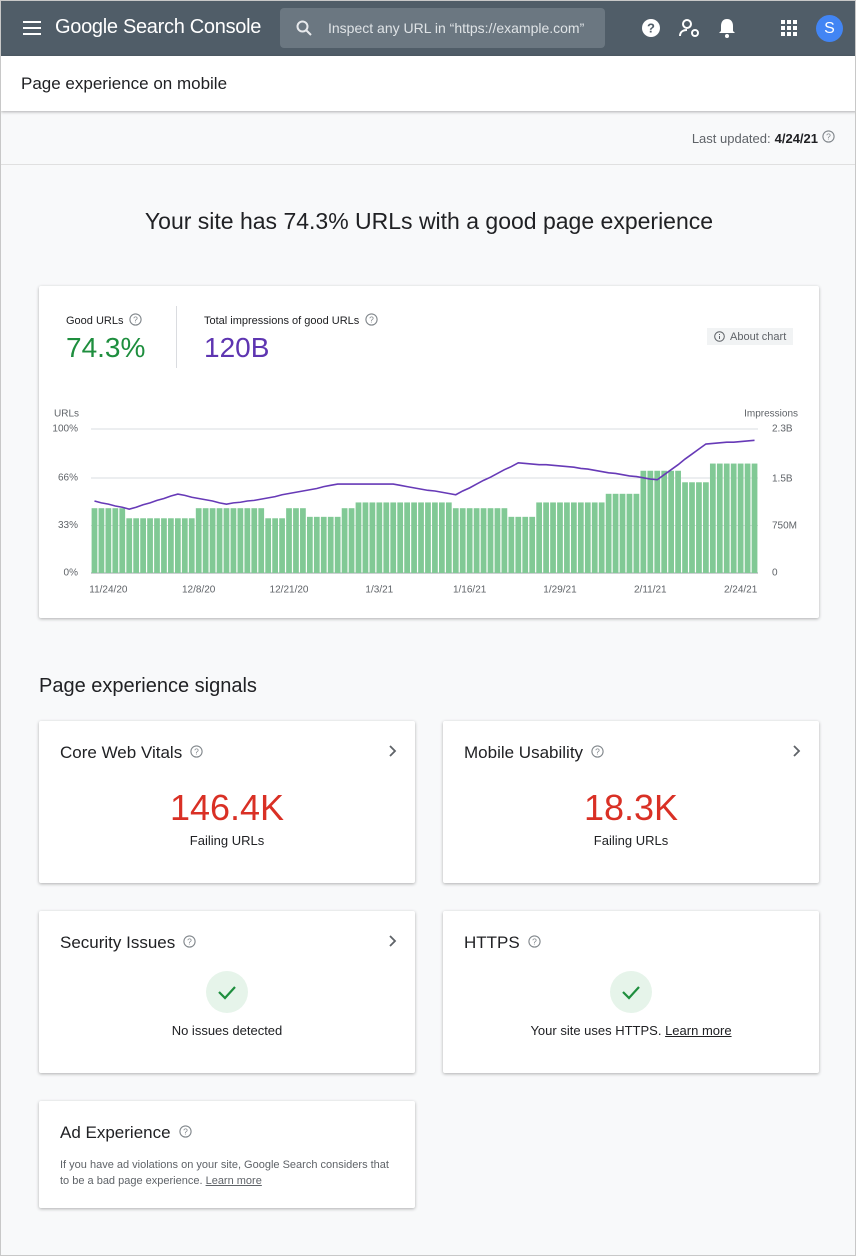  Describe the element at coordinates (789, 28) in the screenshot. I see `apps-icon` at that location.